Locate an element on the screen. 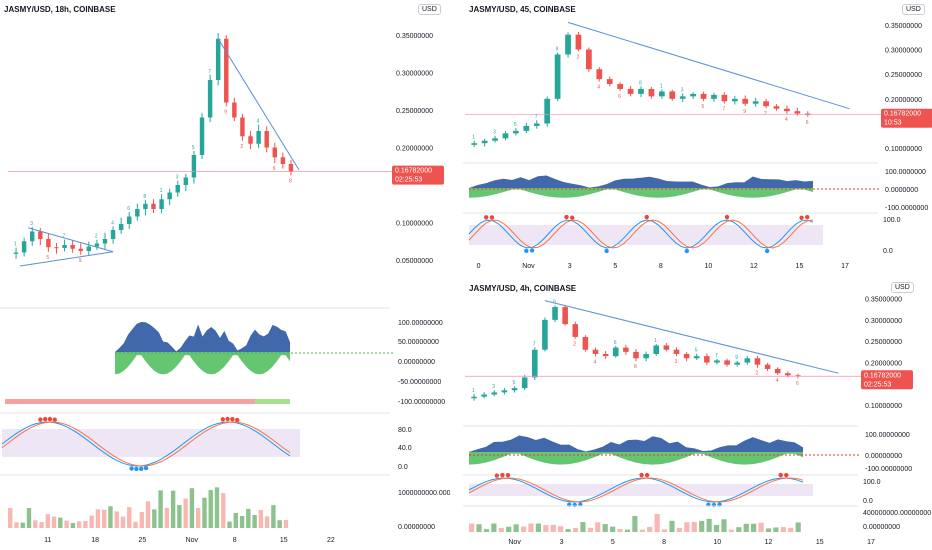 The height and width of the screenshot is (550, 932). count-label: 9 is located at coordinates (736, 358).